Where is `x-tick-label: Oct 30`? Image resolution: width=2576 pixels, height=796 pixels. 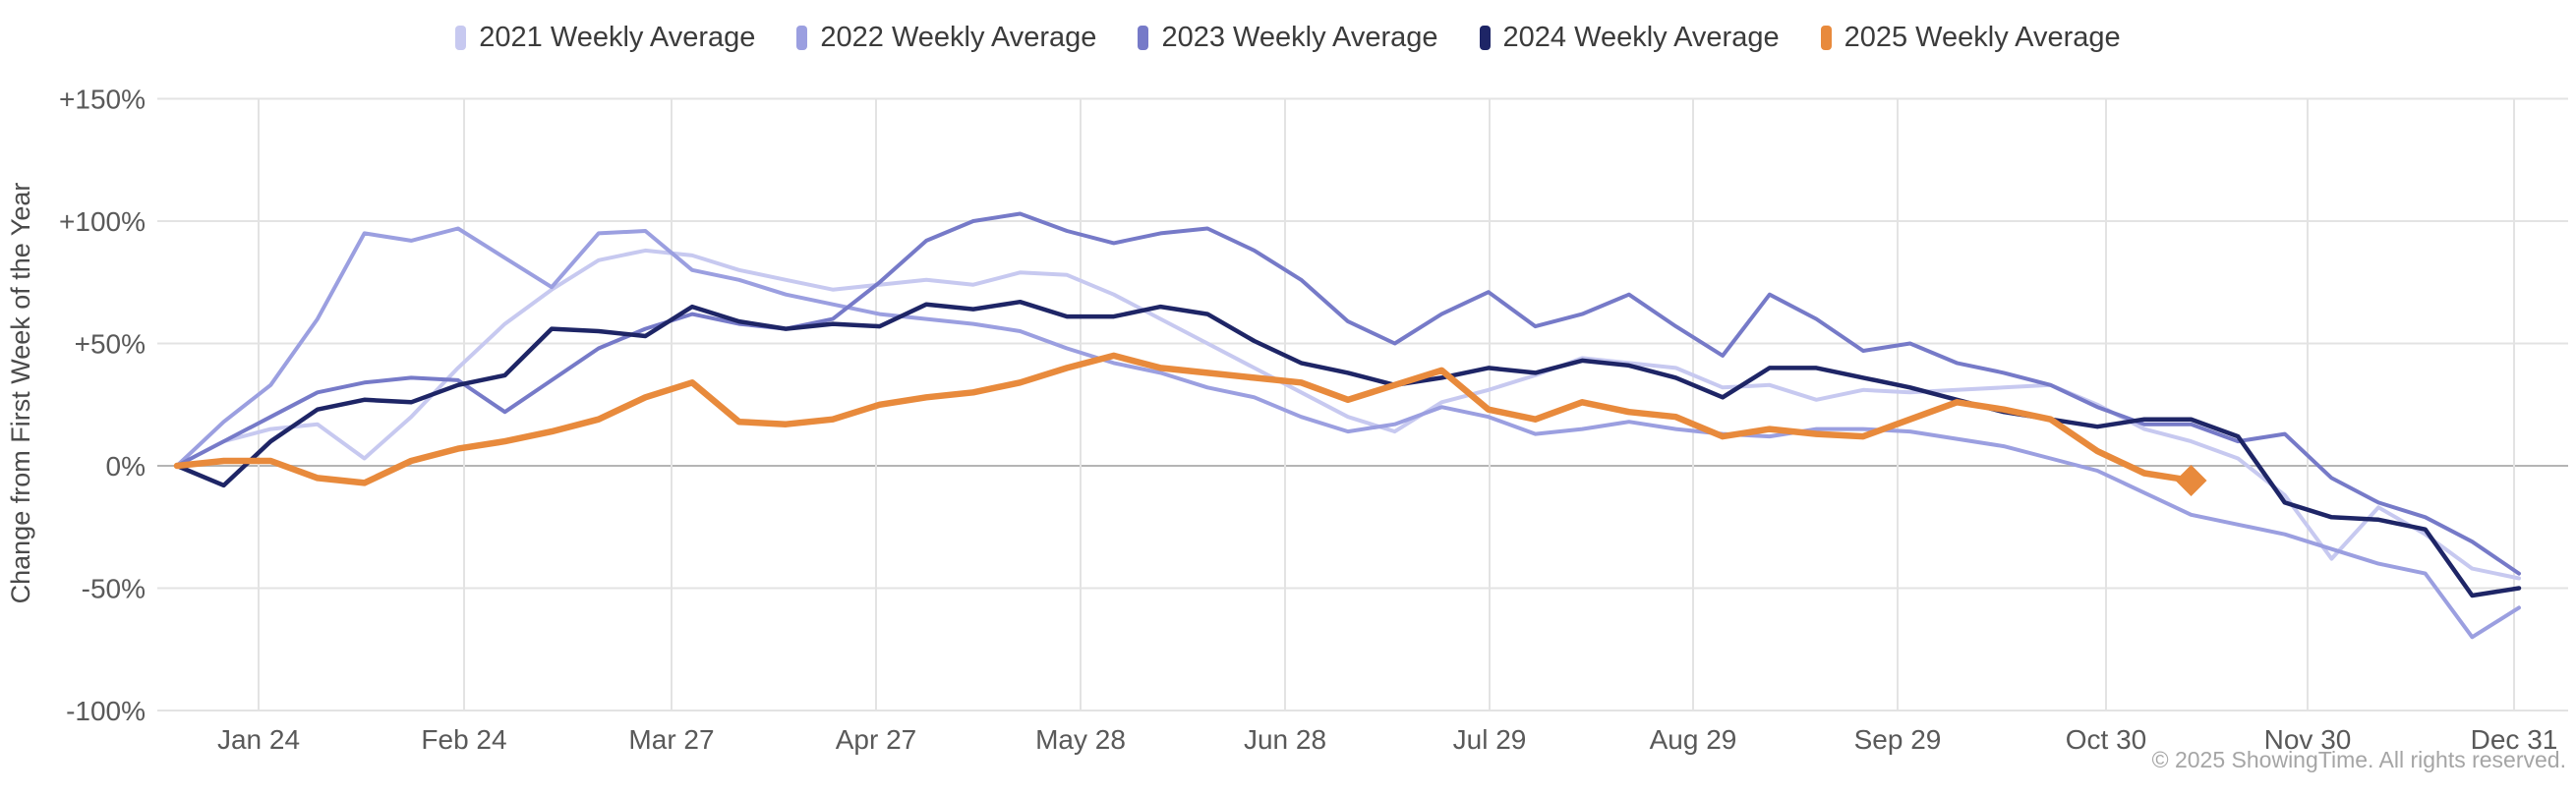 x-tick-label: Oct 30 is located at coordinates (2106, 739).